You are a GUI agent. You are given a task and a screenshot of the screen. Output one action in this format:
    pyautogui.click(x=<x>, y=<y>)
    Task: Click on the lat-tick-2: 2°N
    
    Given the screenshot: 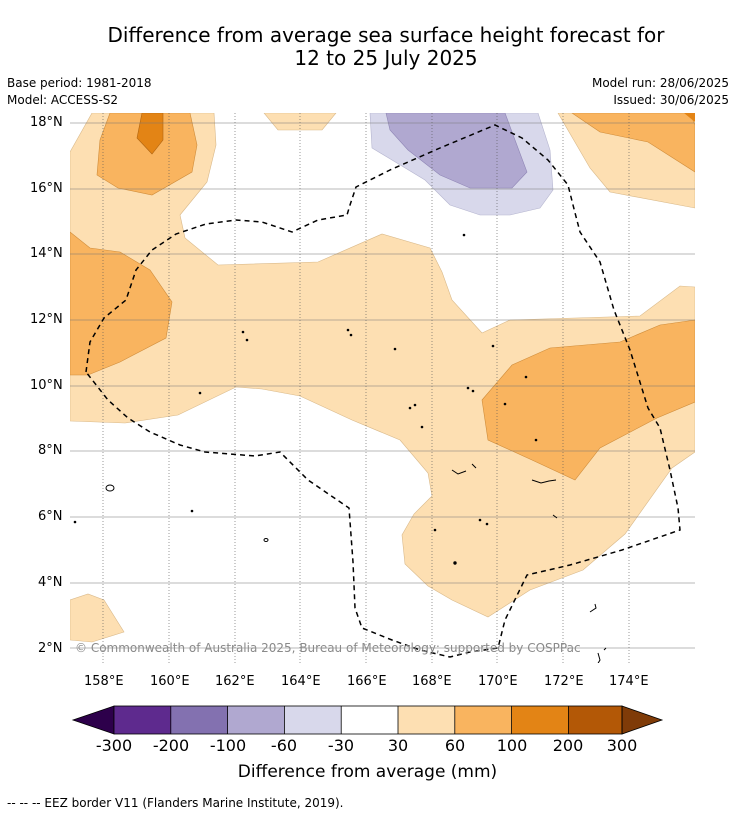 What is the action you would take?
    pyautogui.click(x=50, y=648)
    